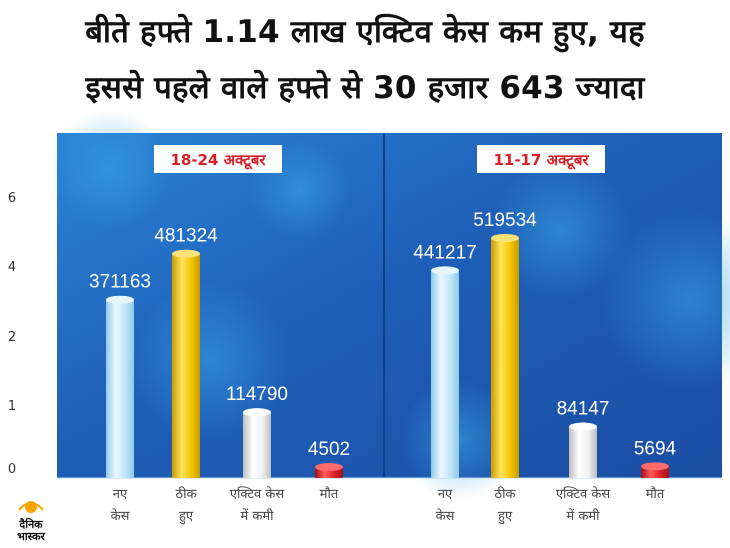 This screenshot has width=730, height=548. I want to click on y-tick-label: 1, so click(12, 406).